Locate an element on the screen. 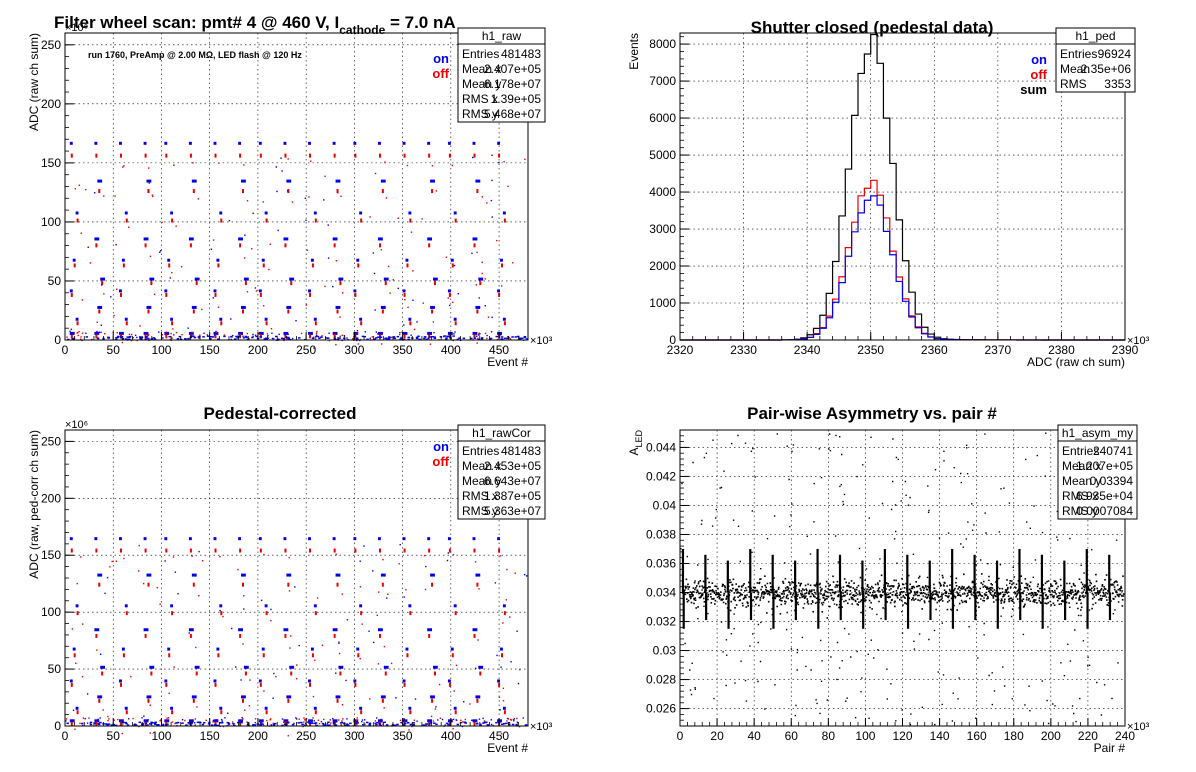 Image resolution: width=1196 pixels, height=772 pixels. stats-label: Entries is located at coordinates (1078, 54).